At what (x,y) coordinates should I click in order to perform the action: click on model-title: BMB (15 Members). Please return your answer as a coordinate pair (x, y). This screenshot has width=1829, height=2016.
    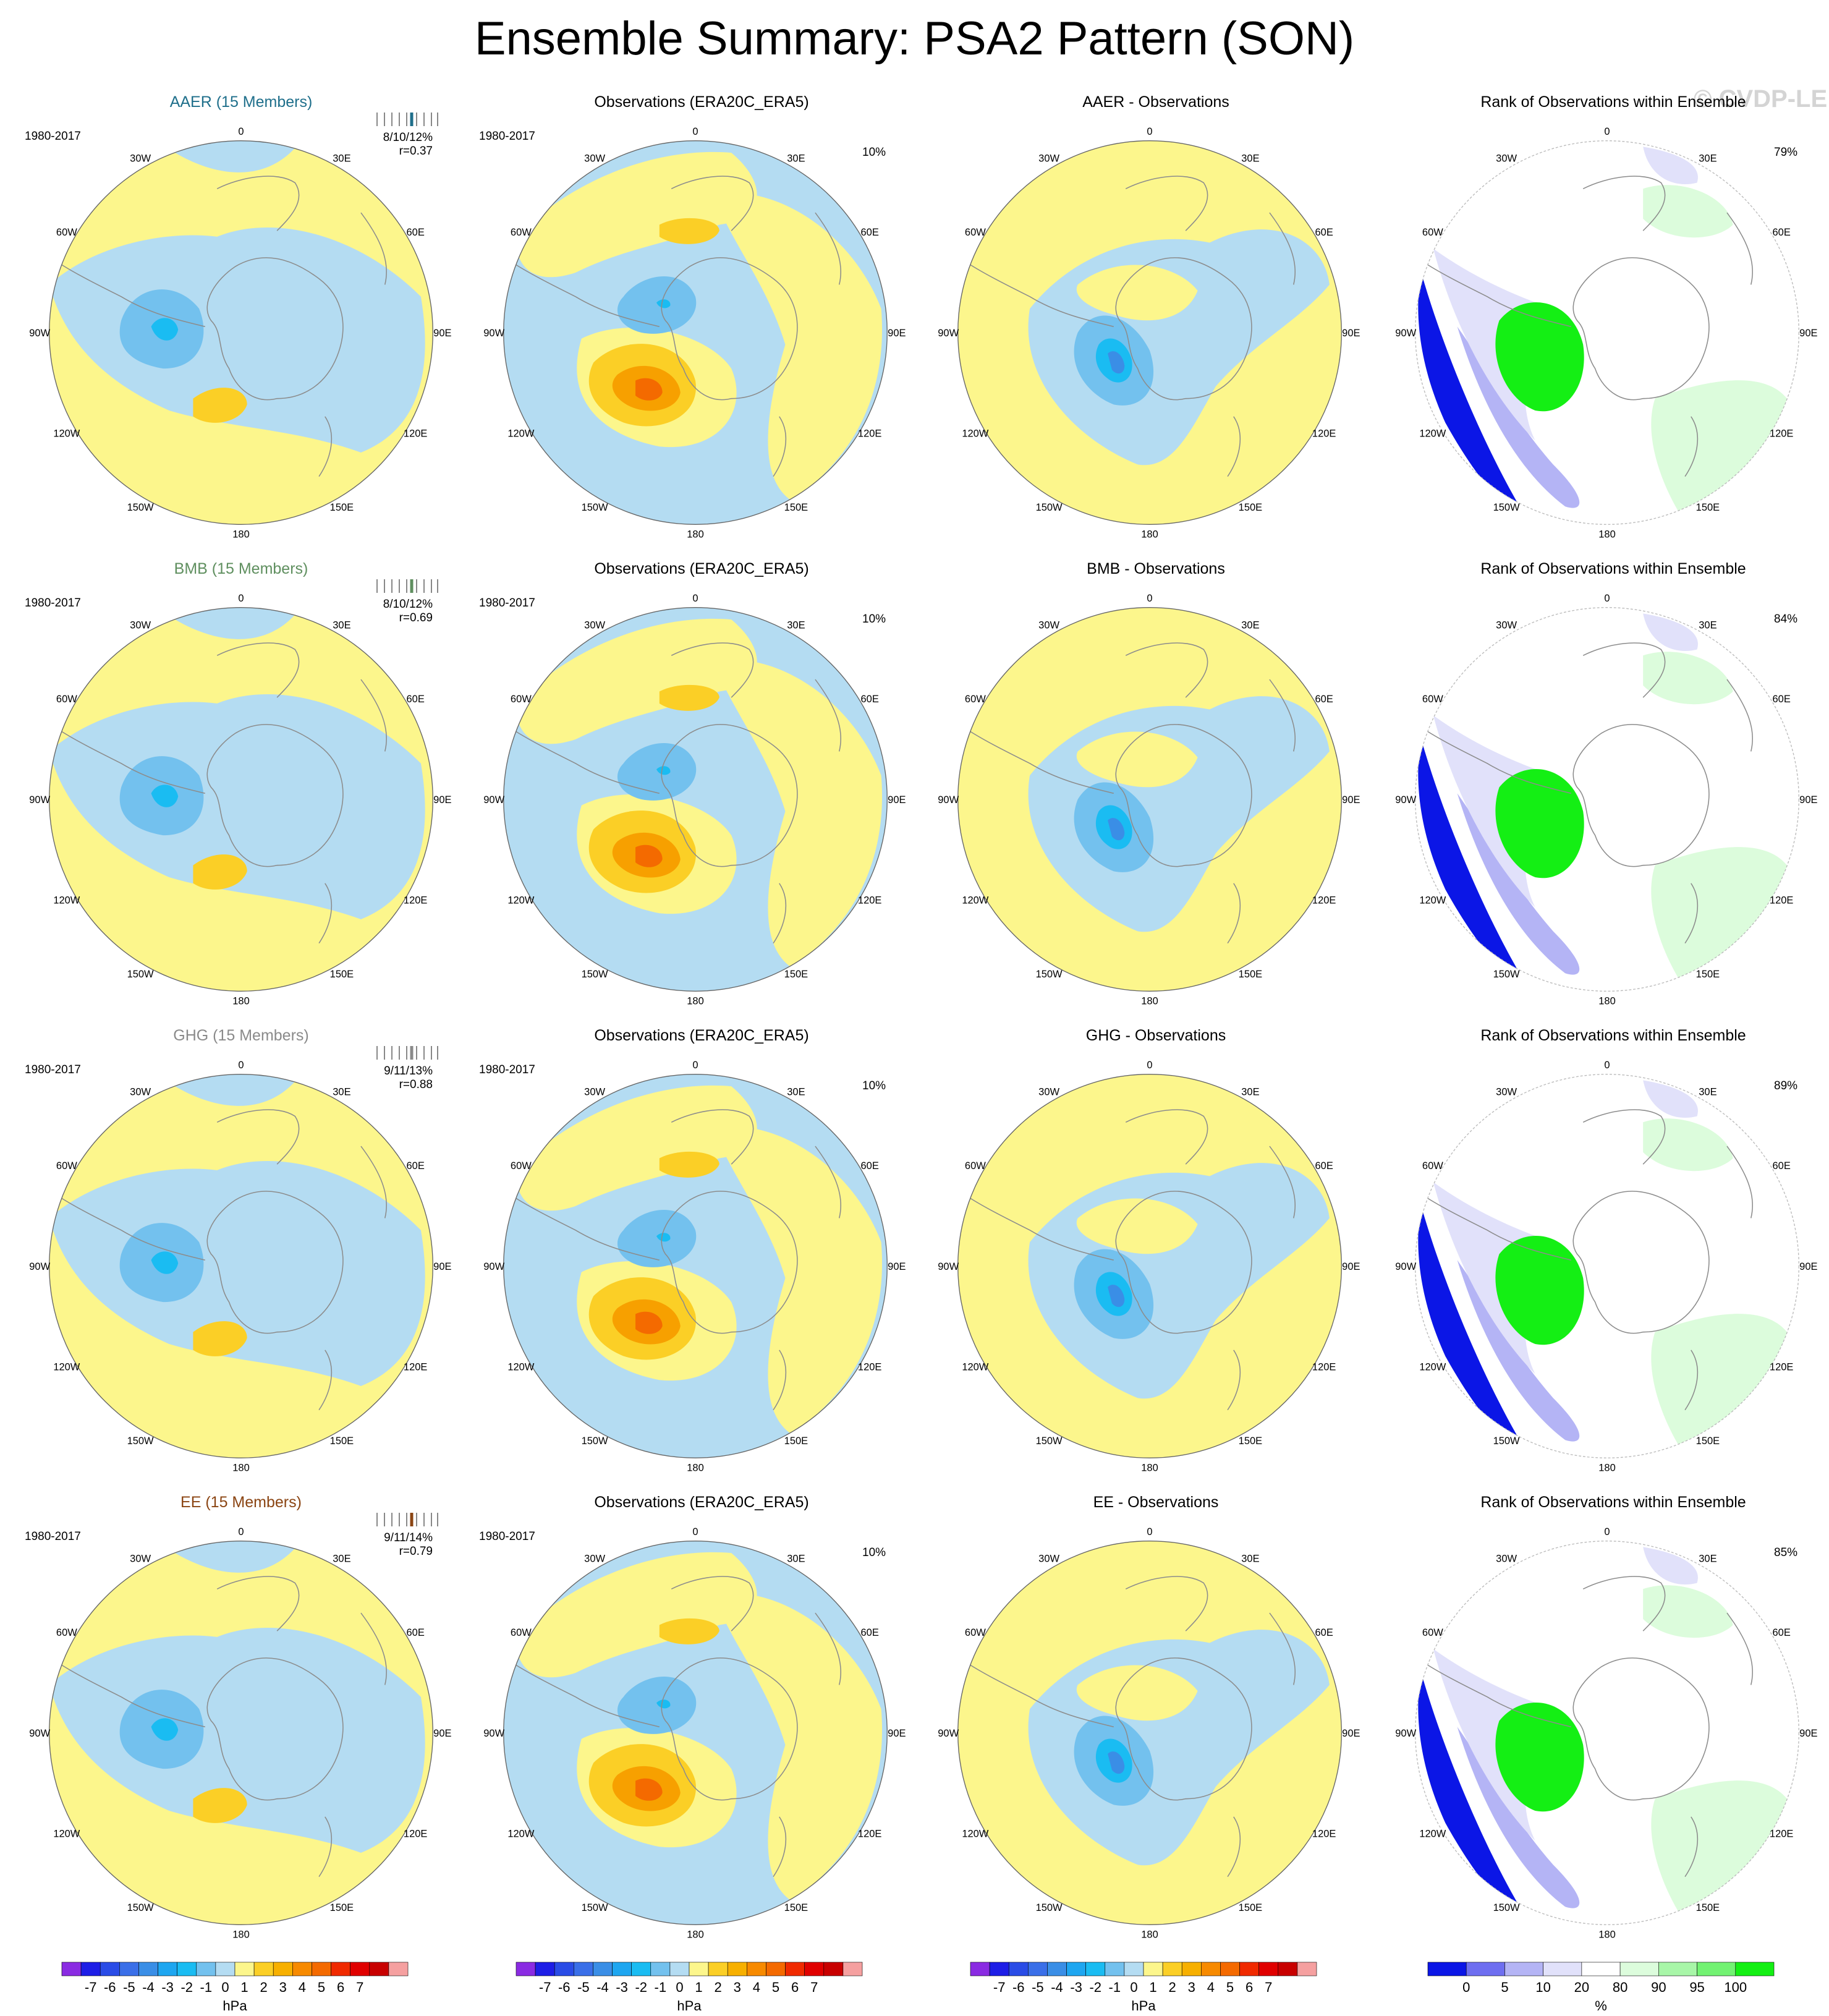
    Looking at the image, I should click on (241, 568).